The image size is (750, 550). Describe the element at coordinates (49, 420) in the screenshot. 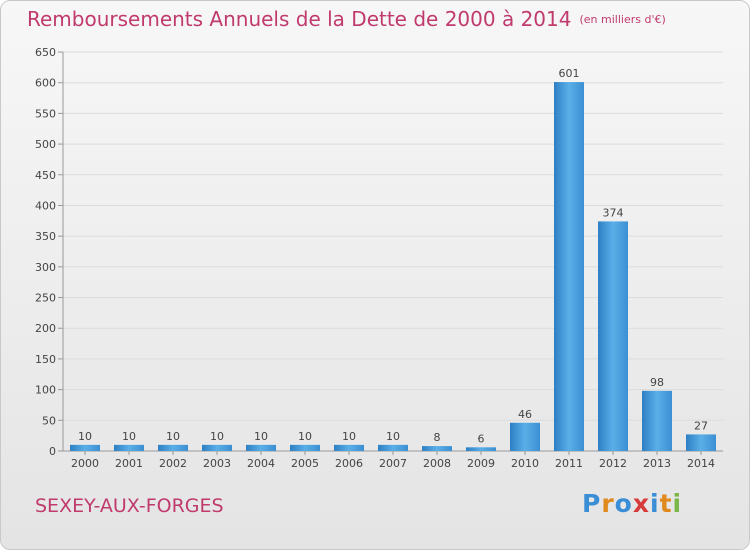

I see `y-tick-label: 50` at that location.